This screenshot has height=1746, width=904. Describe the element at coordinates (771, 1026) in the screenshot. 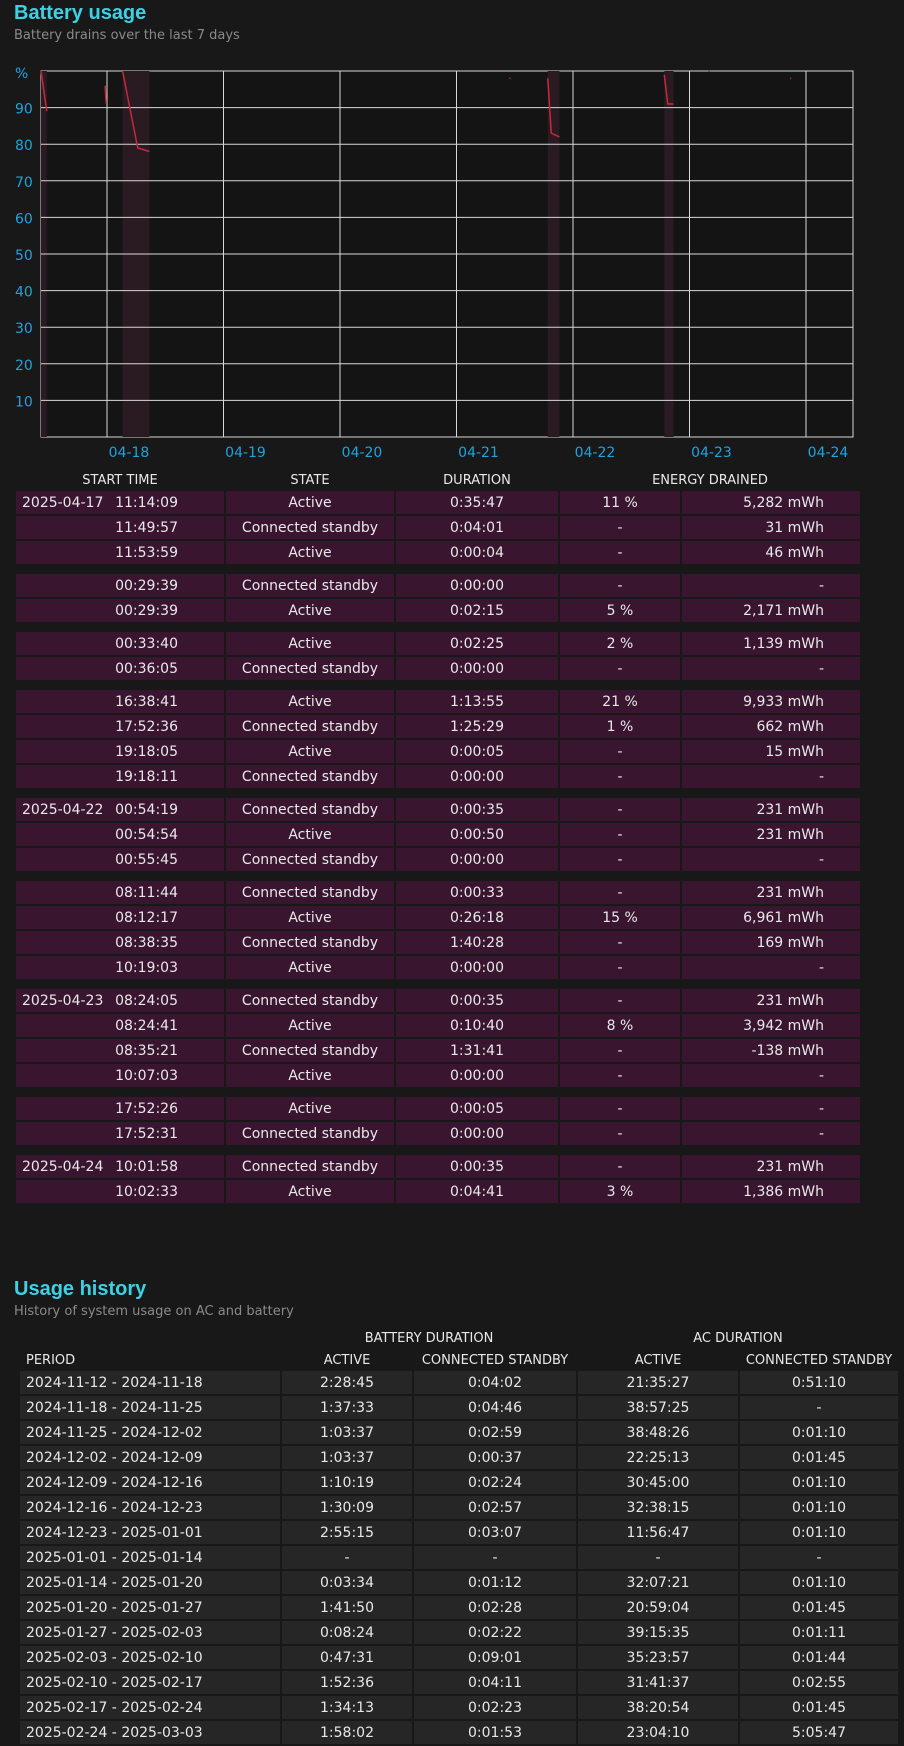

I see `energy-mwh-cell: 3,942 mWh` at that location.